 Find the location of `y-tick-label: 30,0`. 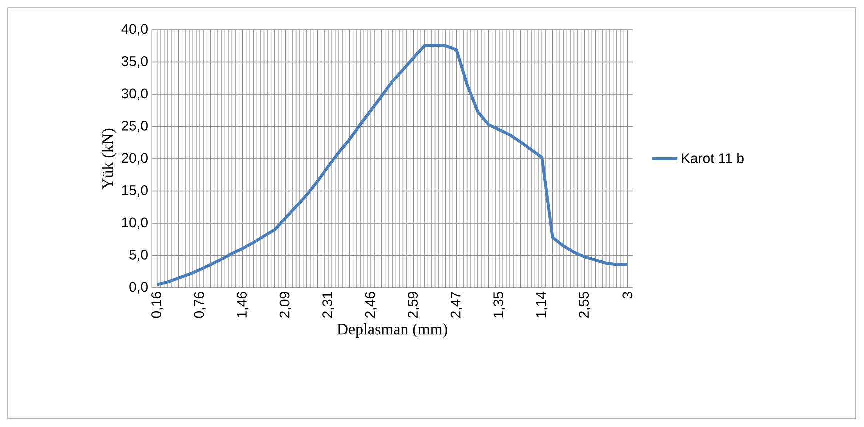

y-tick-label: 30,0 is located at coordinates (135, 94).